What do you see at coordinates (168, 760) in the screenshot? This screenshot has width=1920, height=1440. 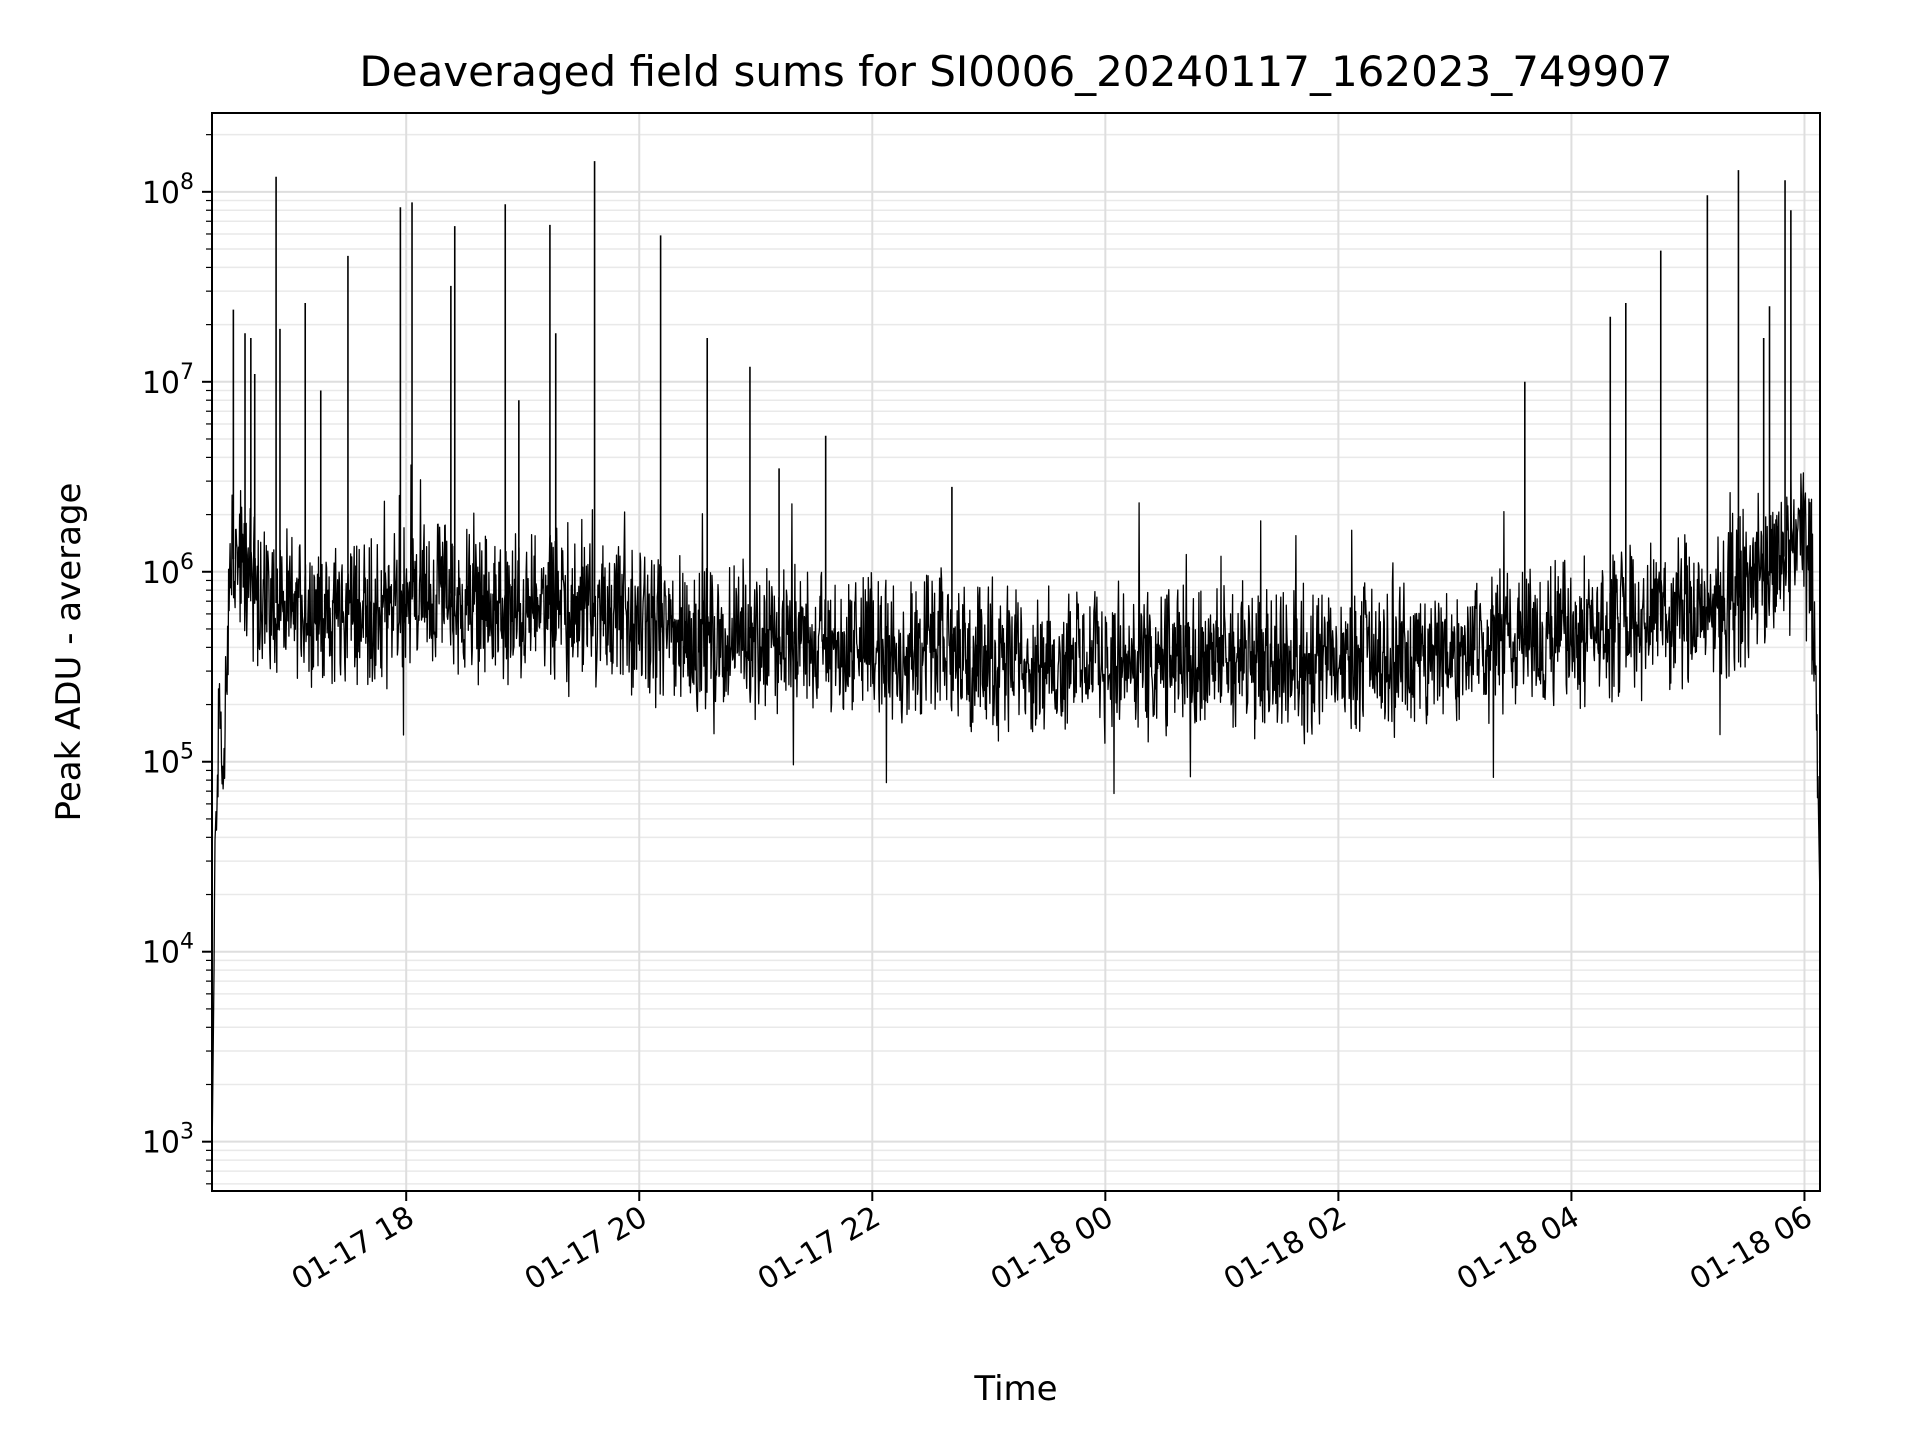 I see `y-tick-label: 10⁵` at bounding box center [168, 760].